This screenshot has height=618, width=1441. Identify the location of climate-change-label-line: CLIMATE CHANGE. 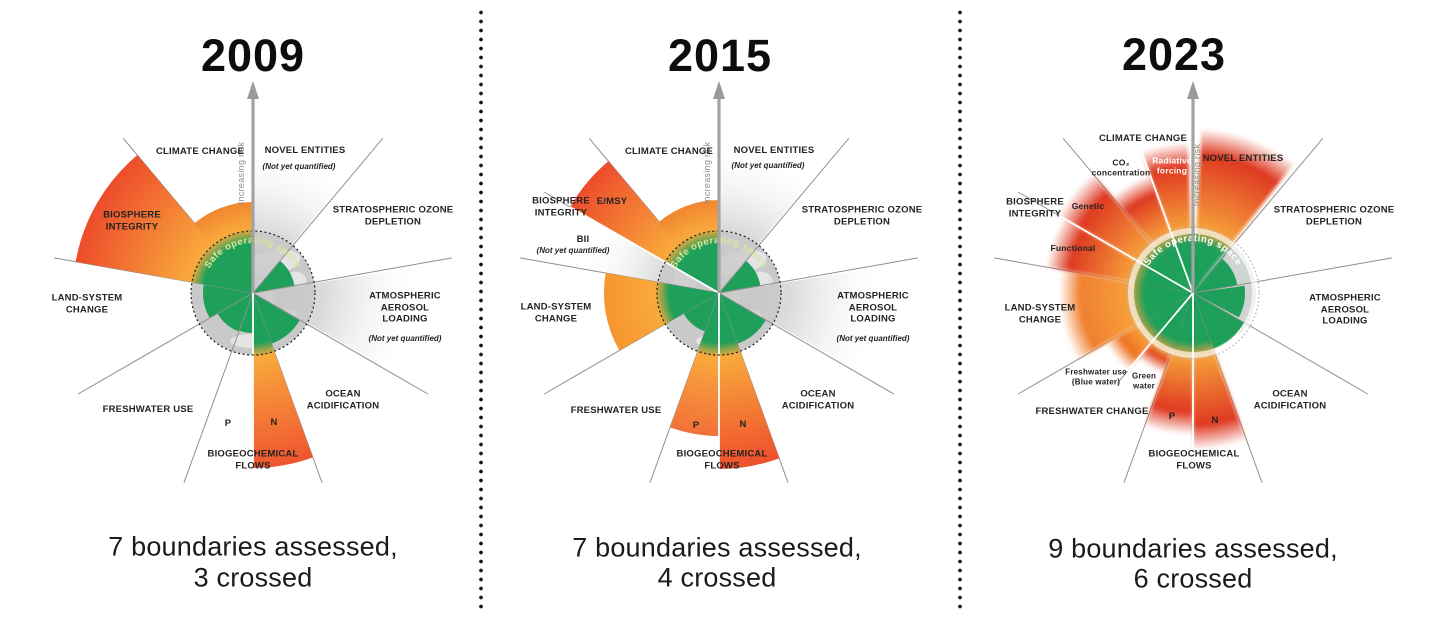
(669, 152).